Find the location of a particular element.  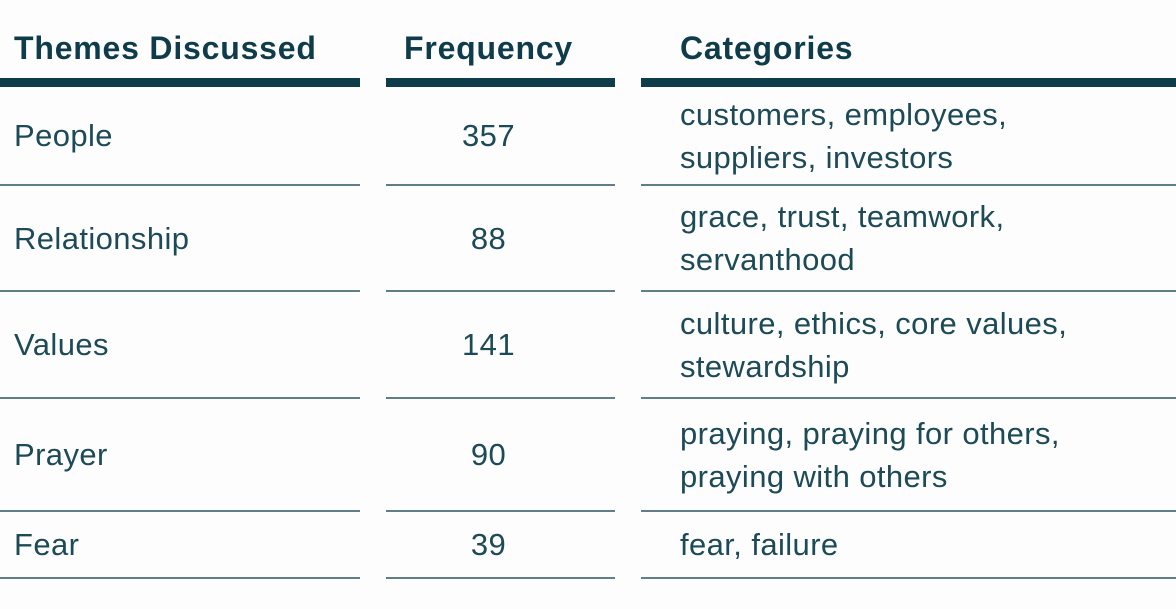

frequency-cell: 90 is located at coordinates (500, 455).